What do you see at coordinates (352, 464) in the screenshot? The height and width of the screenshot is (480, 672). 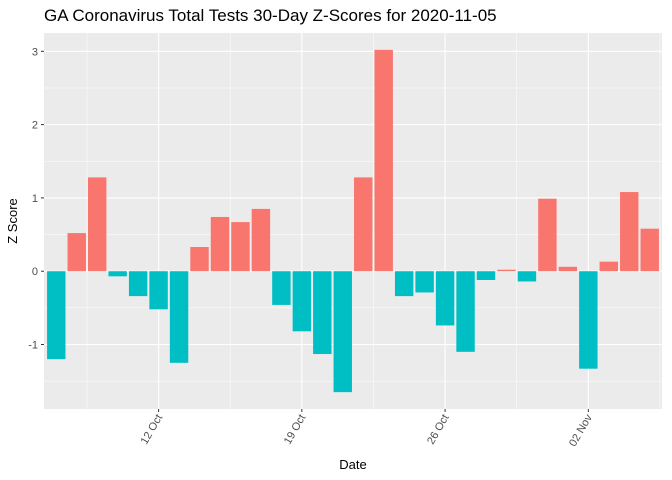 I see `x-axis-title: Date` at bounding box center [352, 464].